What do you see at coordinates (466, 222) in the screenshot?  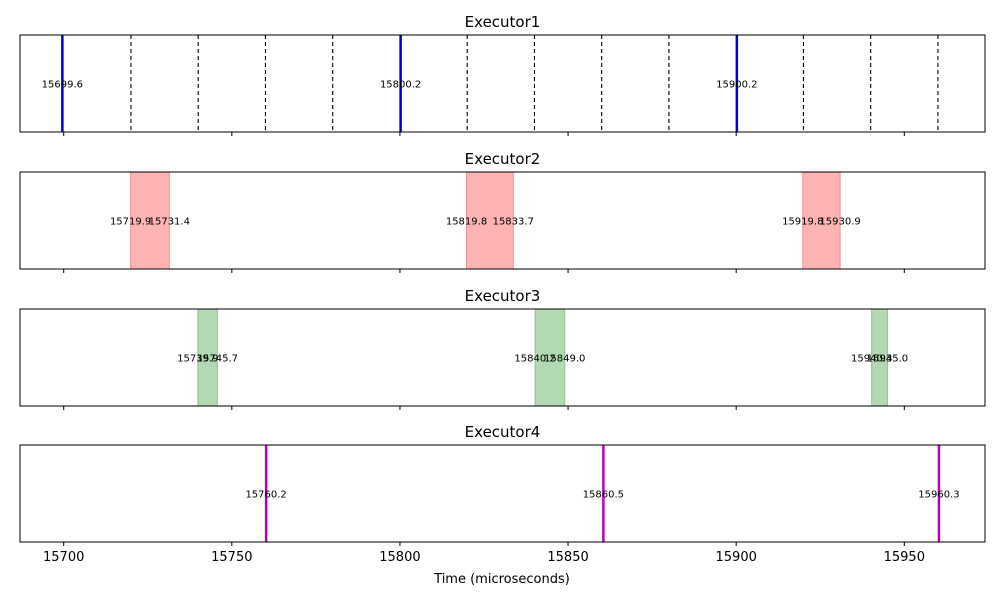 I see `span-start-label: 15819.8` at bounding box center [466, 222].